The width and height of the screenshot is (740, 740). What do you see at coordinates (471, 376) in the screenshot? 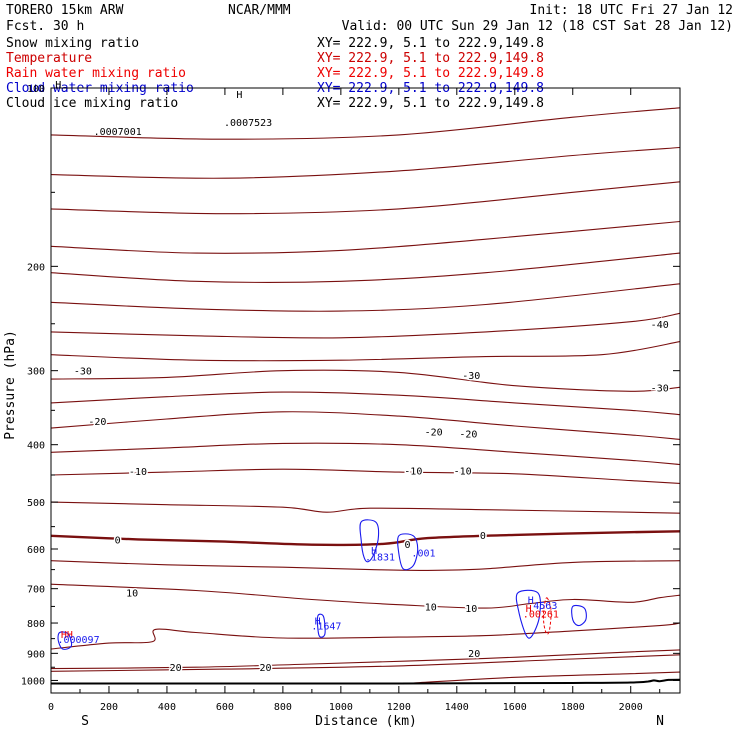
I see `isotherm-label-2: -30` at bounding box center [471, 376].